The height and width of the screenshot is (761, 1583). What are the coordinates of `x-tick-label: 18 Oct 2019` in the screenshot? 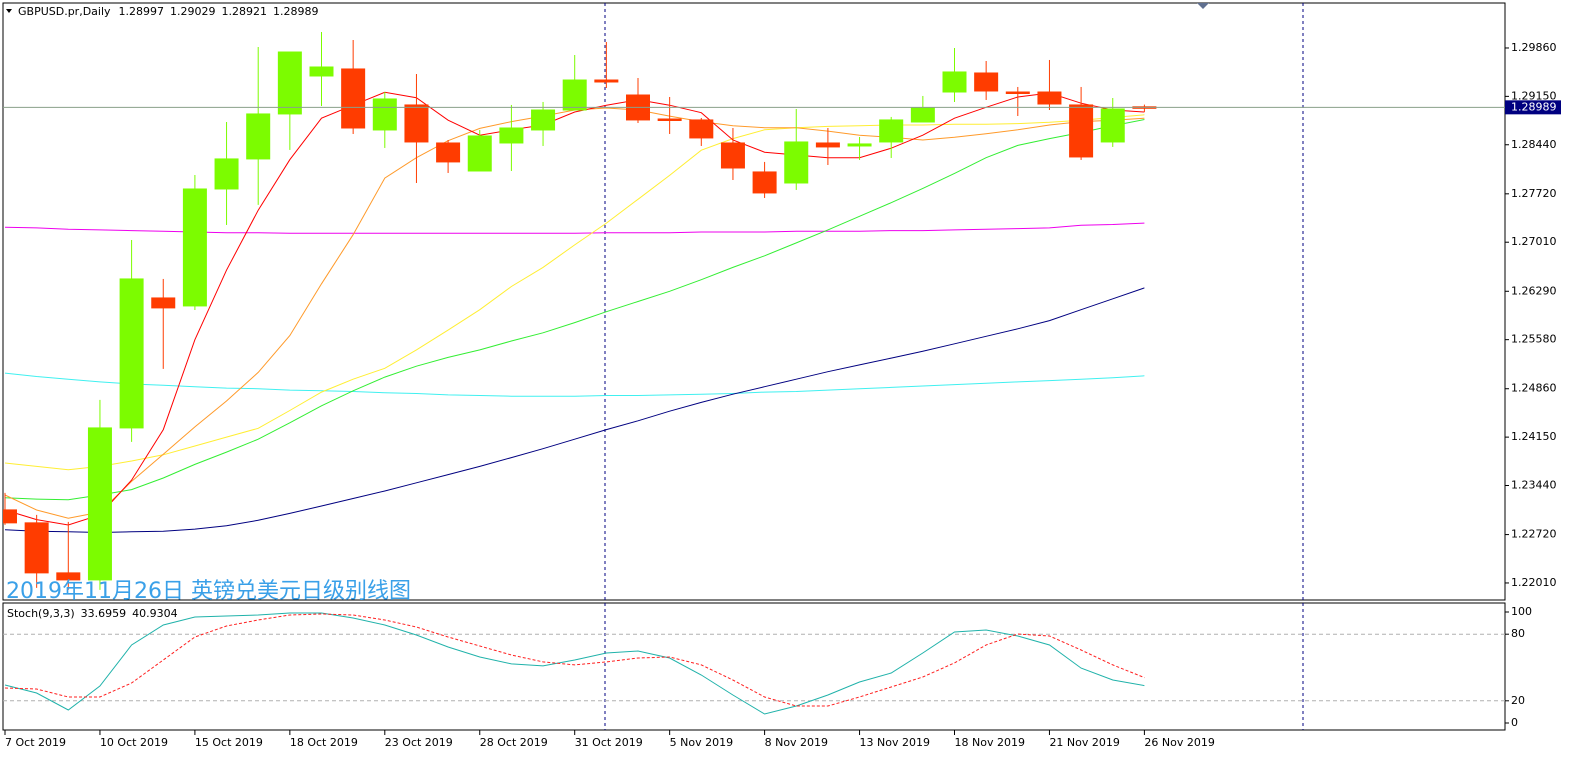 It's located at (324, 742).